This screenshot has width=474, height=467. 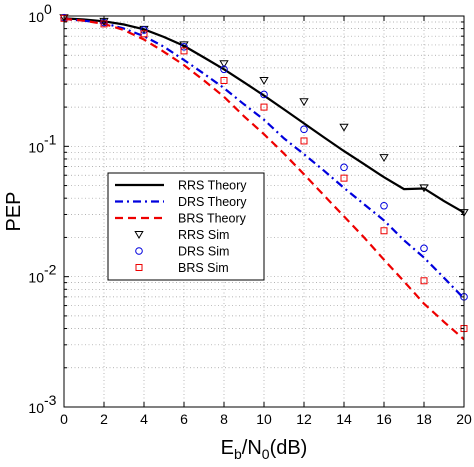 I want to click on y-tick-label-exponent: -2, so click(x=50, y=270).